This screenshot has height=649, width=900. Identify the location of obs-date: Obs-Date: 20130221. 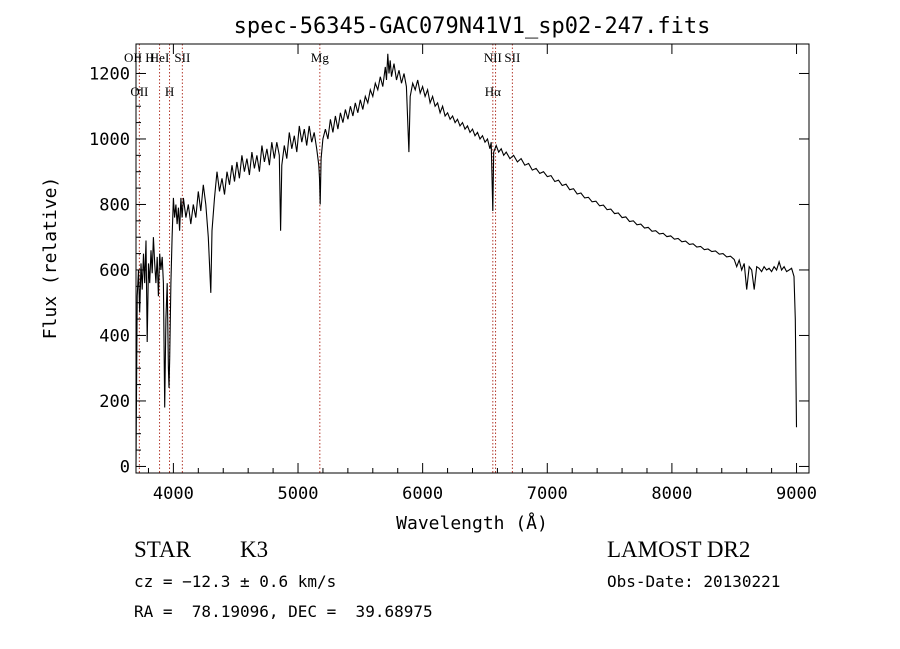
(694, 581).